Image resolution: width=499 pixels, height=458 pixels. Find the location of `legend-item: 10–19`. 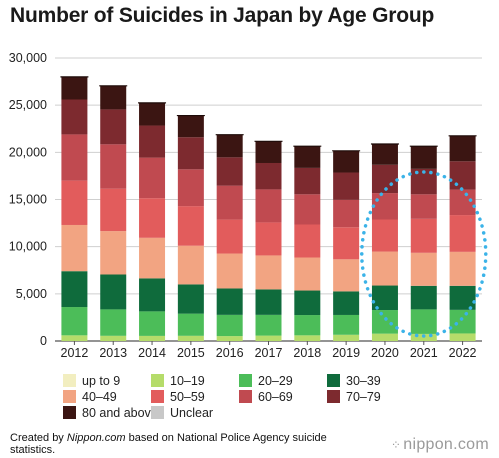

legend-item: 10–19 is located at coordinates (195, 380).